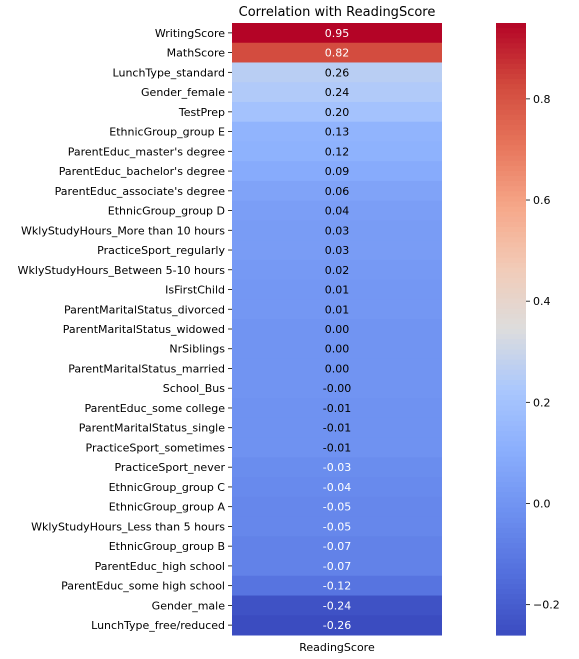 The width and height of the screenshot is (579, 659). I want to click on colorbar-tick-label: 0.2, so click(542, 402).